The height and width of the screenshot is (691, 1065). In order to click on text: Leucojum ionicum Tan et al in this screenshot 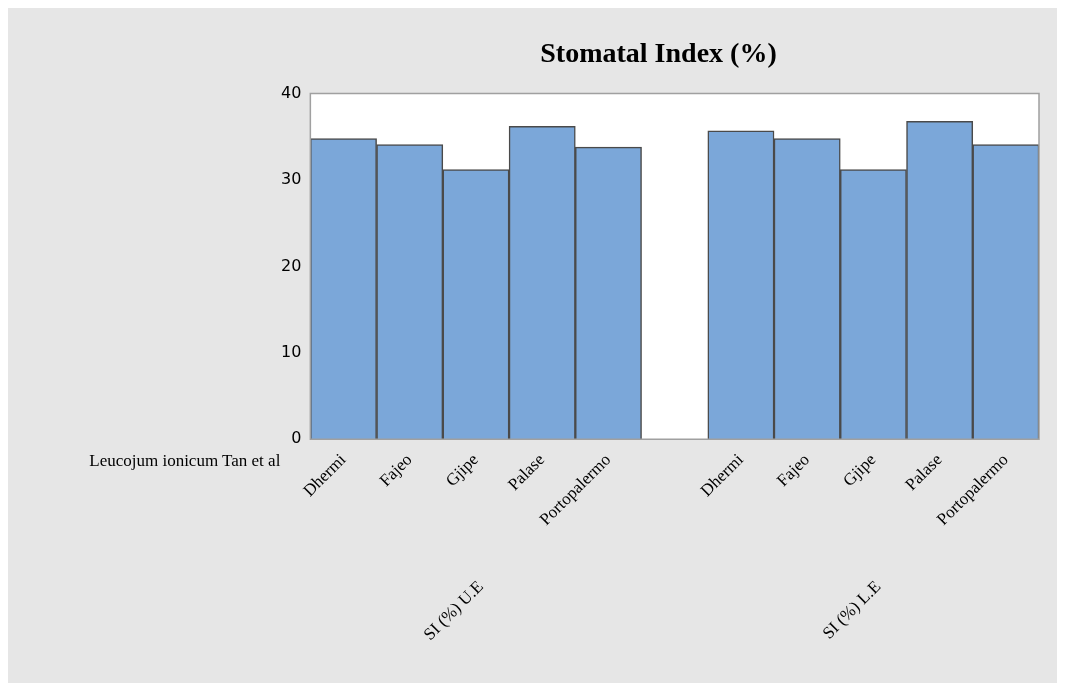, I will do `click(185, 460)`.